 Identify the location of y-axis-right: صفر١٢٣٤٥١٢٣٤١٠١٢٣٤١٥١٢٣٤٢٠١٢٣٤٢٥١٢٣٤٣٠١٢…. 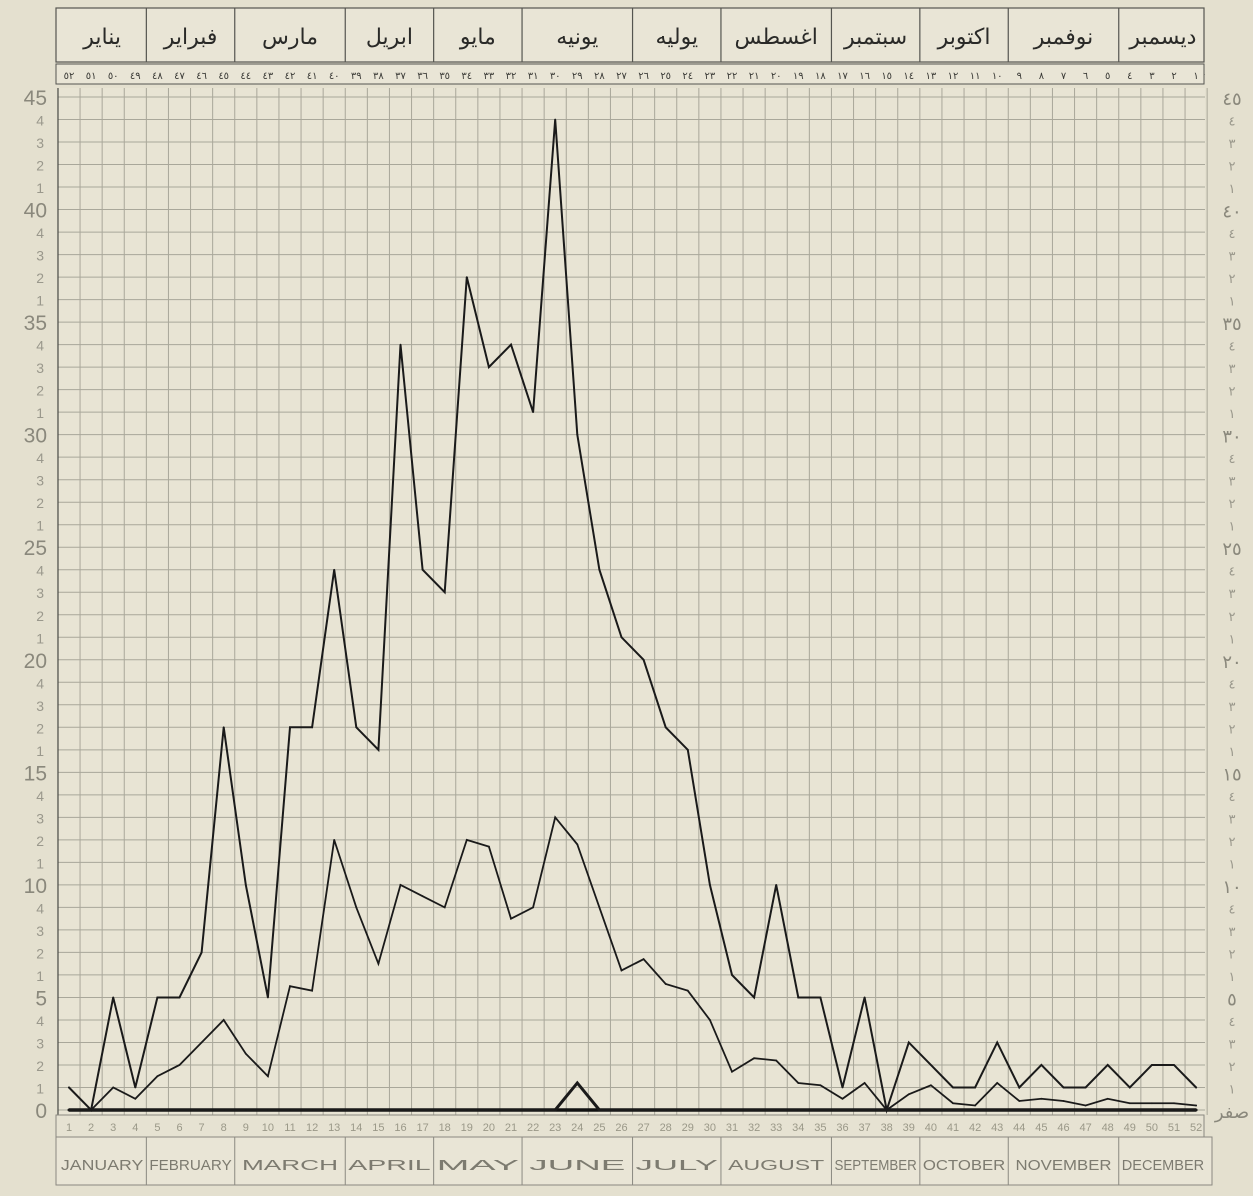
(1231, 606).